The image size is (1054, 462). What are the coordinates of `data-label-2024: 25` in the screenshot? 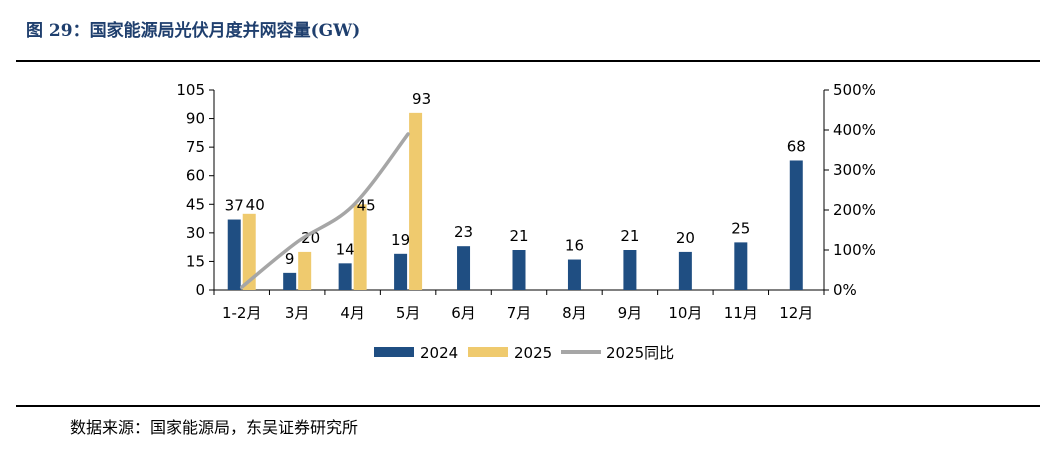 It's located at (740, 228).